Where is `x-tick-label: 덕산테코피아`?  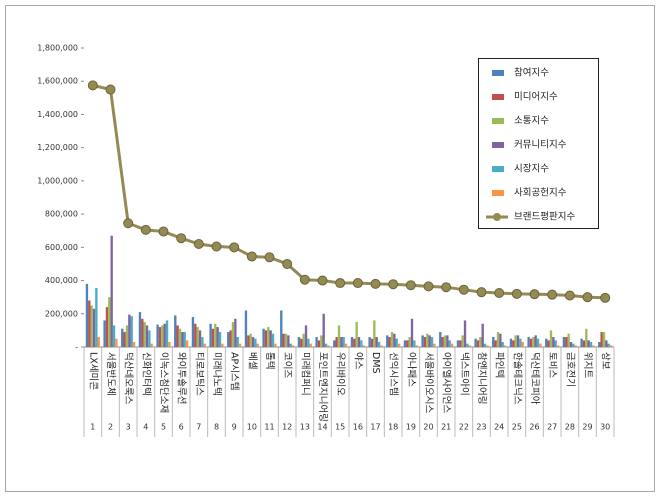 x-tick-label: 덕산테코피아 is located at coordinates (534, 378).